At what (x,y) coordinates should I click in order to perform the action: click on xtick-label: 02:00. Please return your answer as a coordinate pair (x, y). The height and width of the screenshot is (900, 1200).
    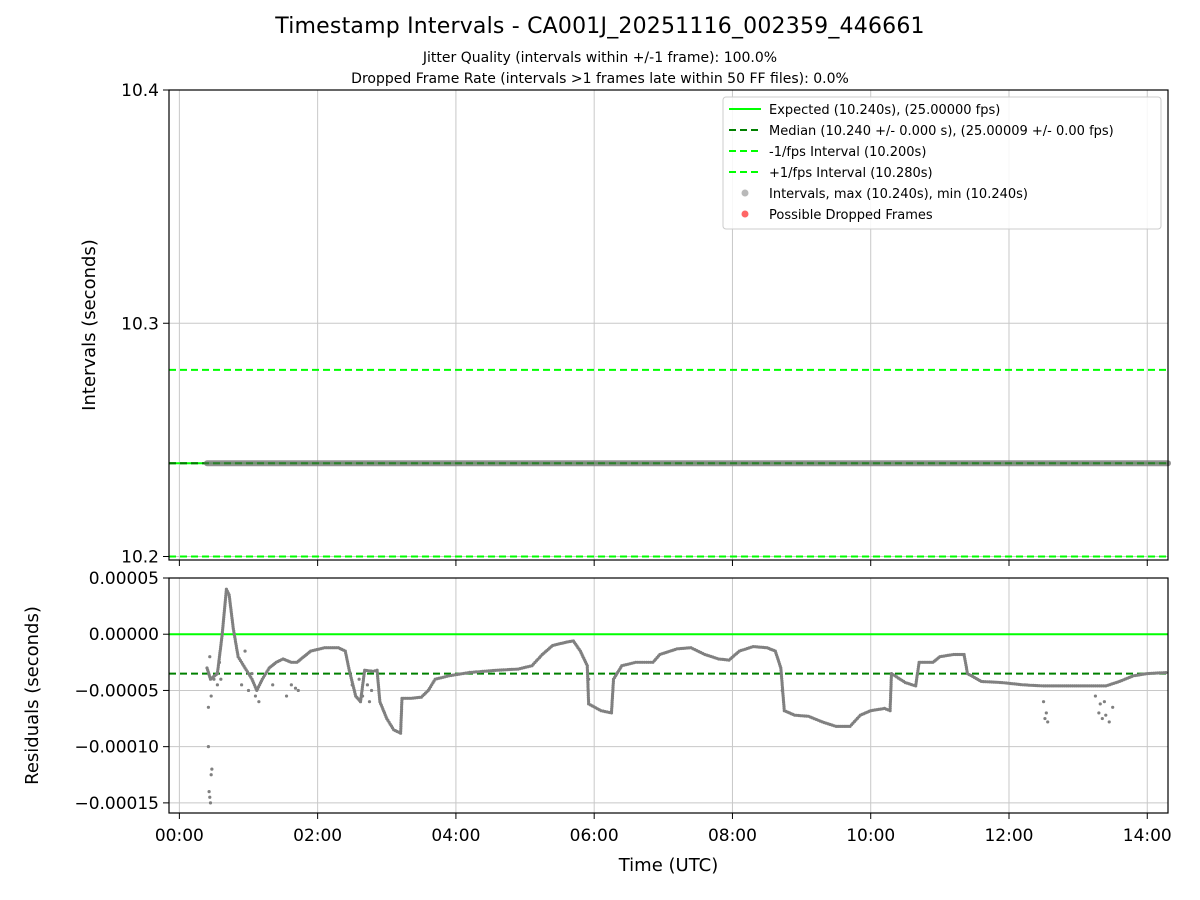
    Looking at the image, I should click on (317, 836).